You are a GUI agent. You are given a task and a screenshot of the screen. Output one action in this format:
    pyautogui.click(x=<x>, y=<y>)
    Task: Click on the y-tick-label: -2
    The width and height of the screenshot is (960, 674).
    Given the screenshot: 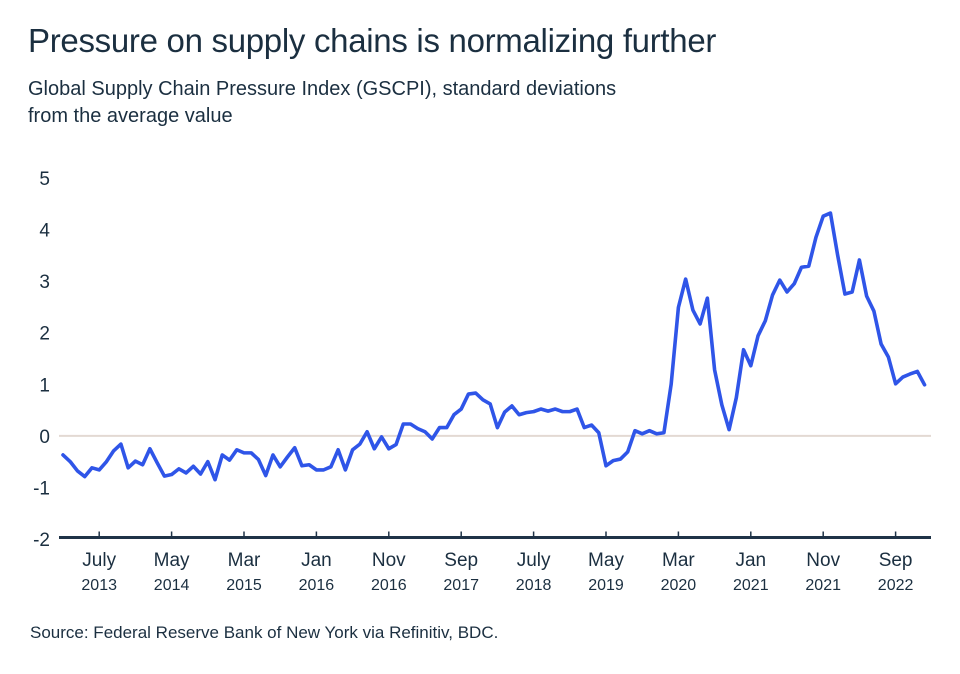 What is the action you would take?
    pyautogui.click(x=41, y=540)
    